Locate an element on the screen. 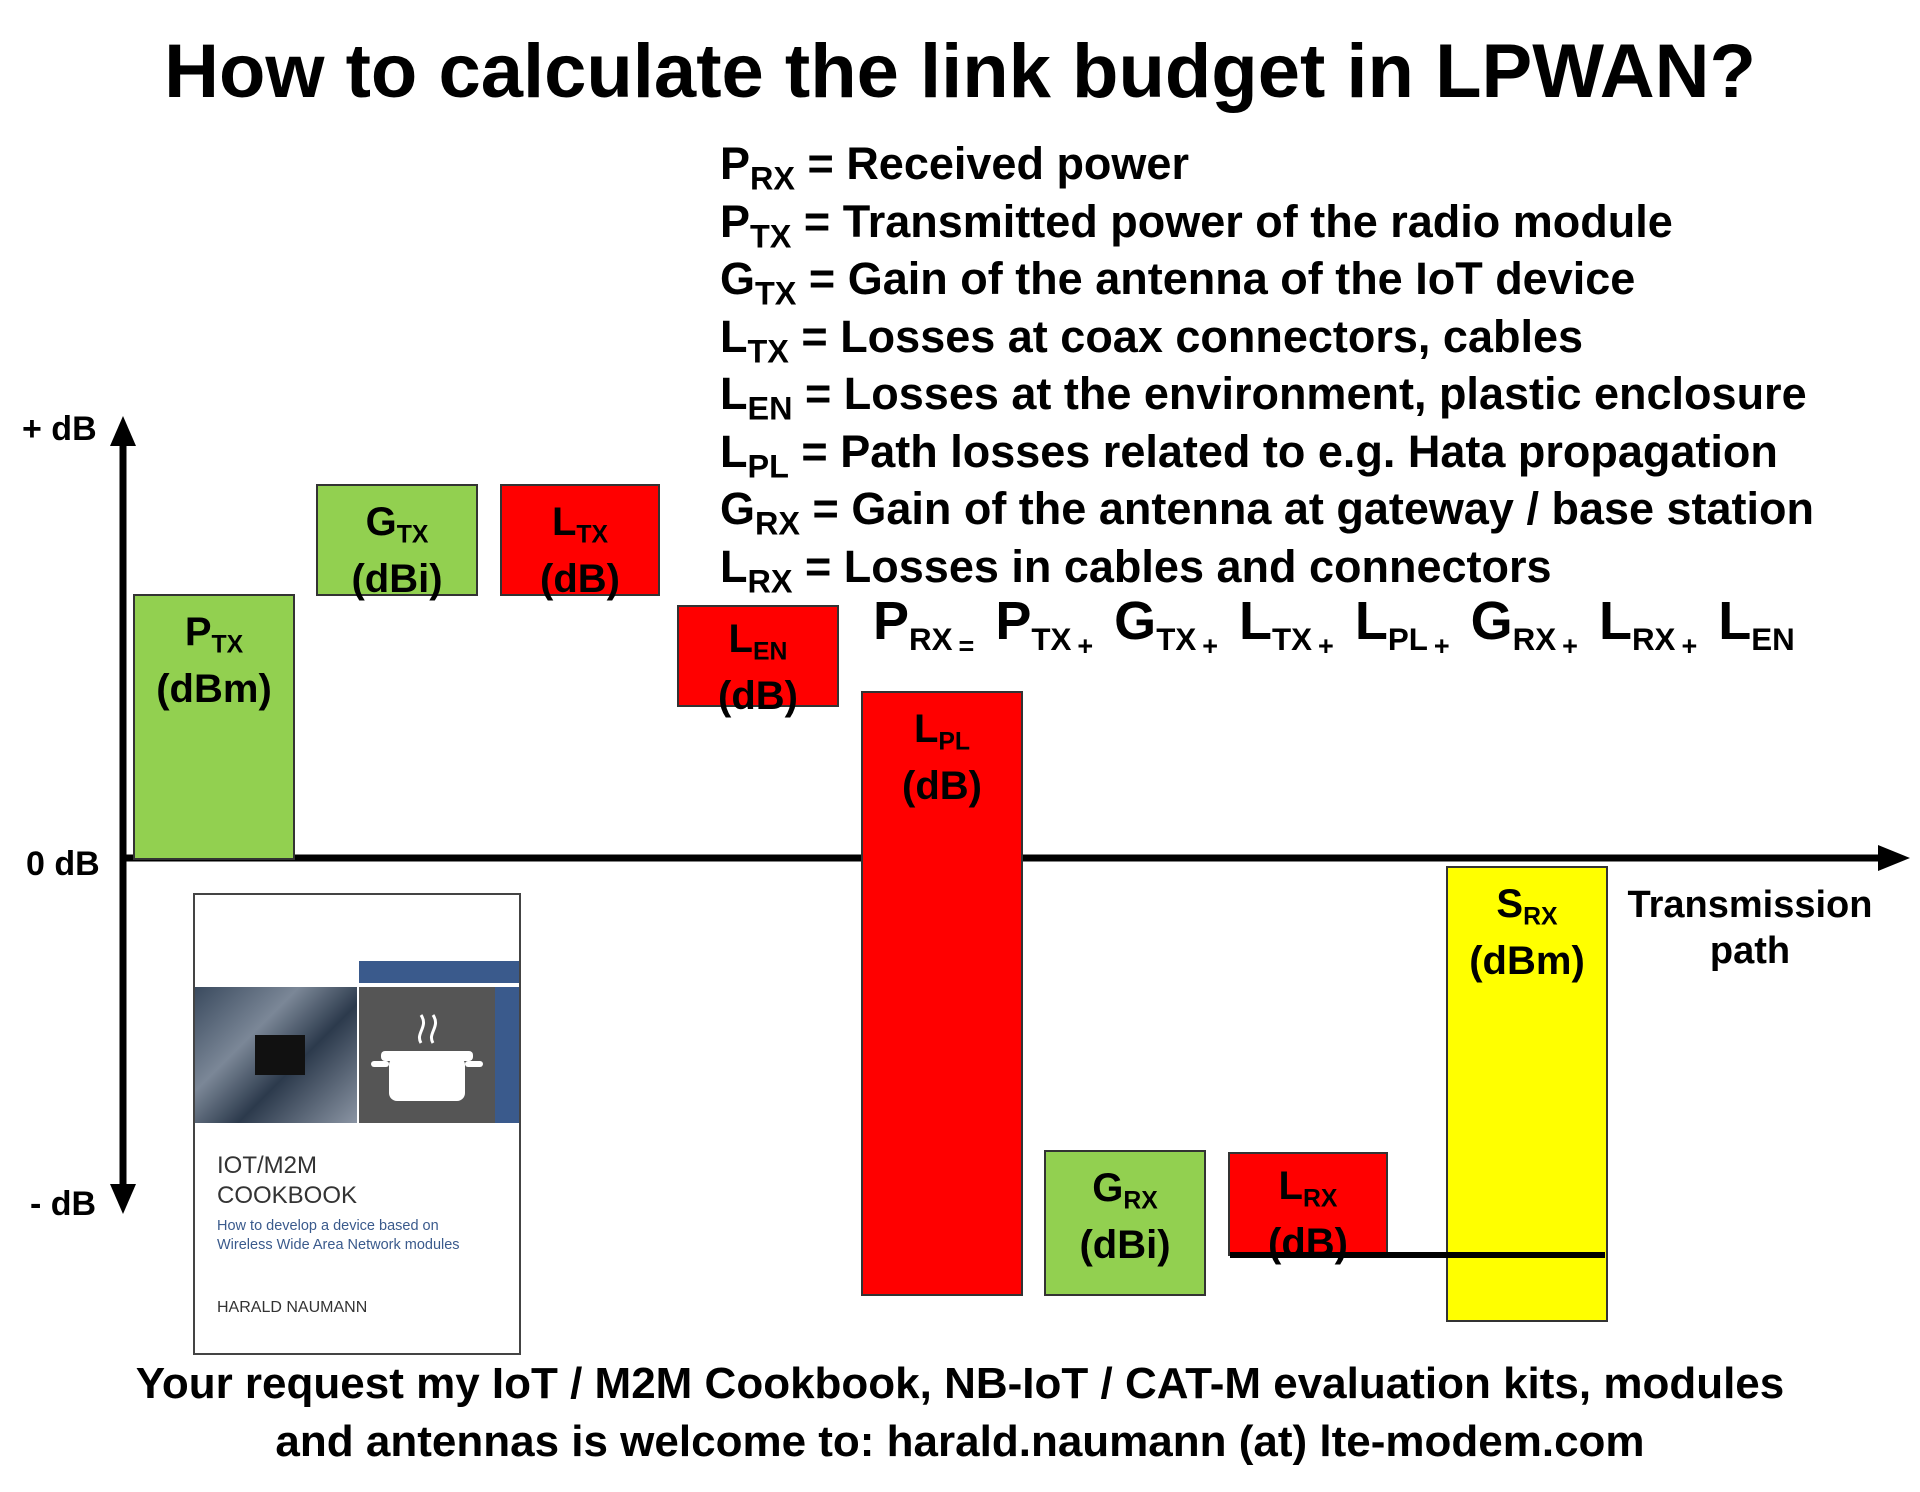 The image size is (1920, 1492). y-axis-arrow-up is located at coordinates (123, 431).